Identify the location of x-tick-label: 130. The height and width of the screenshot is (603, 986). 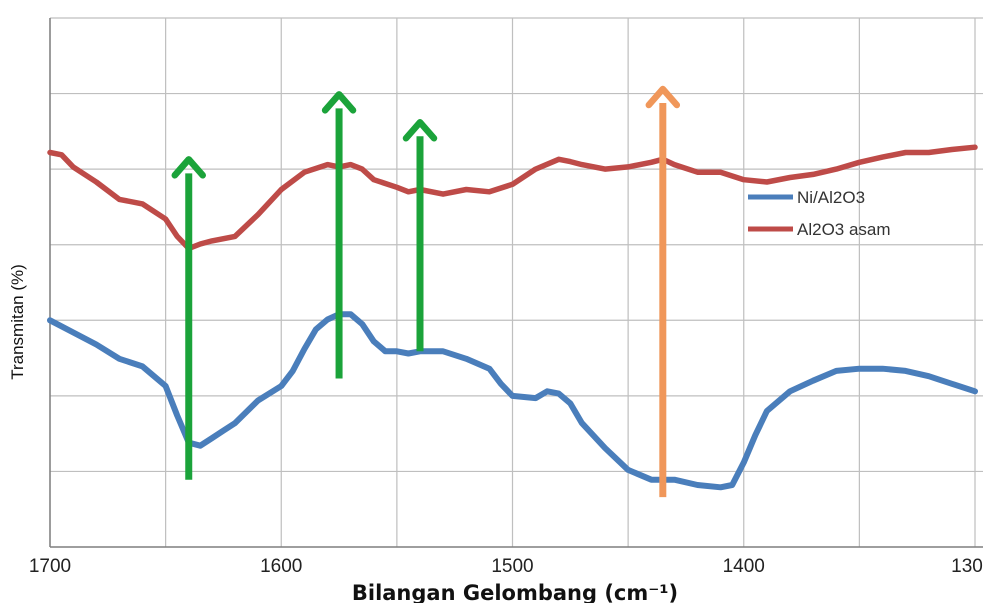
(967, 566).